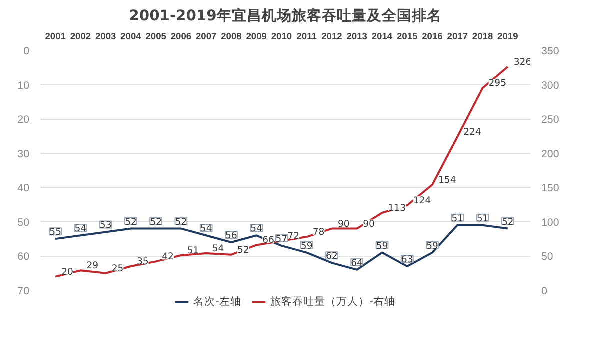 The image size is (600, 337). I want to click on x-tick-label: 2016, so click(432, 37).